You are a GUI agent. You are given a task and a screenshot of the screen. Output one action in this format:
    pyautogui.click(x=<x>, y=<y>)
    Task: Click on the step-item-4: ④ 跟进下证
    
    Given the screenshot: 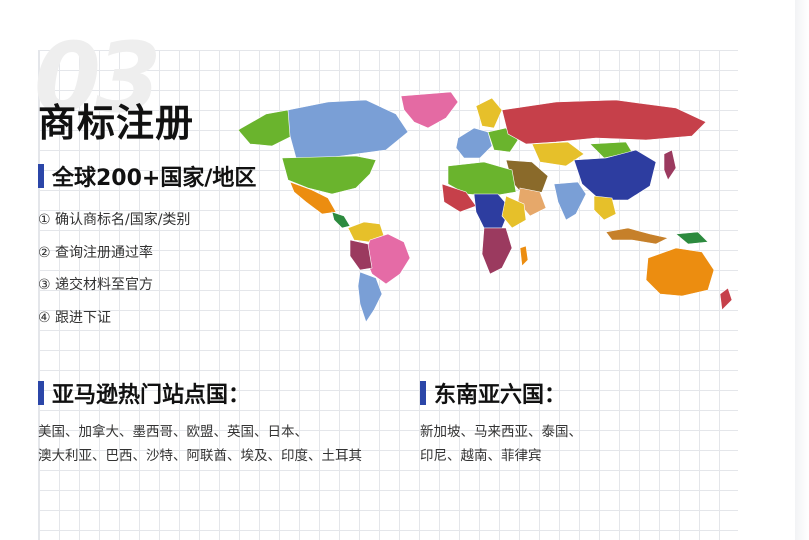 What is the action you would take?
    pyautogui.click(x=75, y=318)
    